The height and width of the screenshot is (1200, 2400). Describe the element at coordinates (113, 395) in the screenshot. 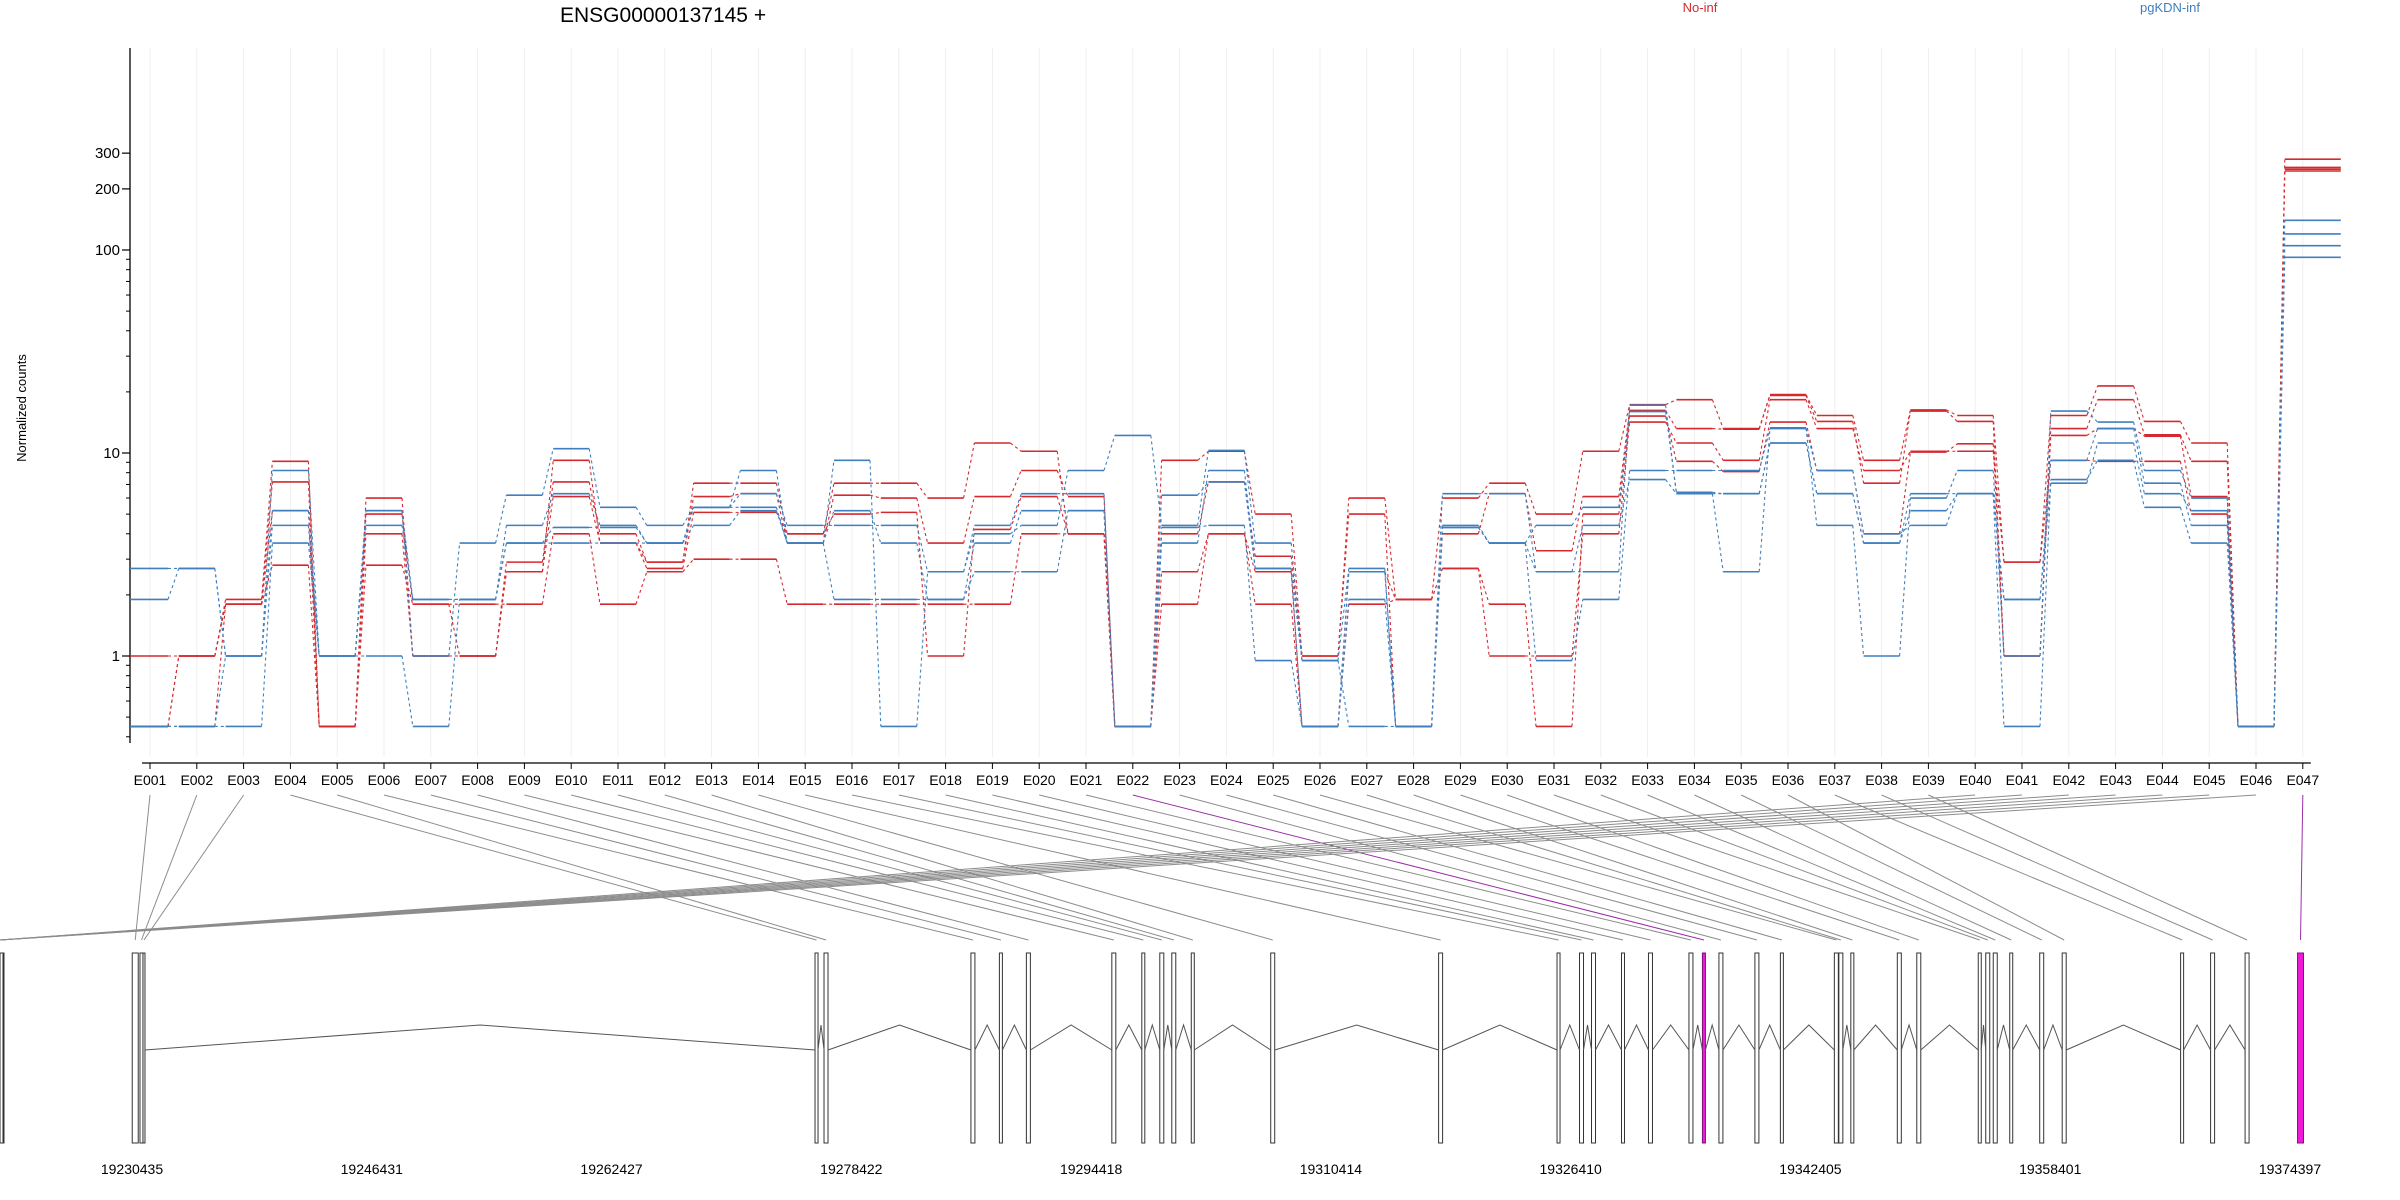

I see `y-axis: 1 10 100 200 300` at that location.